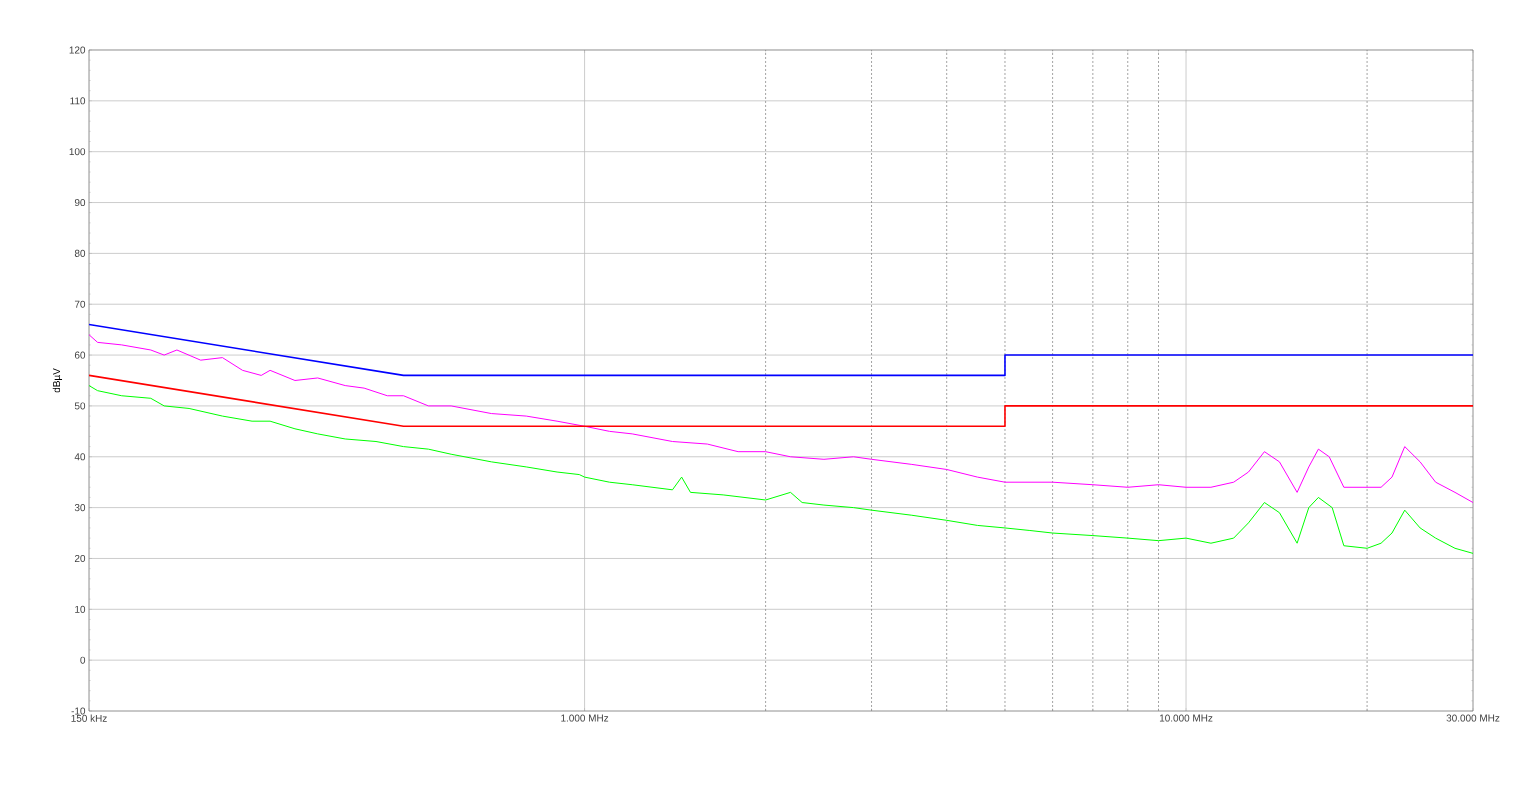 Image resolution: width=1524 pixels, height=787 pixels. I want to click on y-tick-label: -10, so click(78, 711).